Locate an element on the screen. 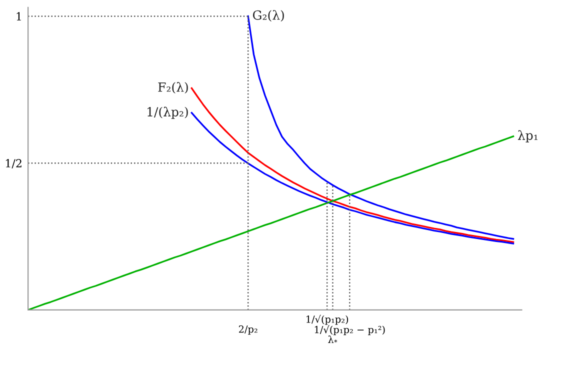  series-label: F₂(λ) is located at coordinates (173, 88).